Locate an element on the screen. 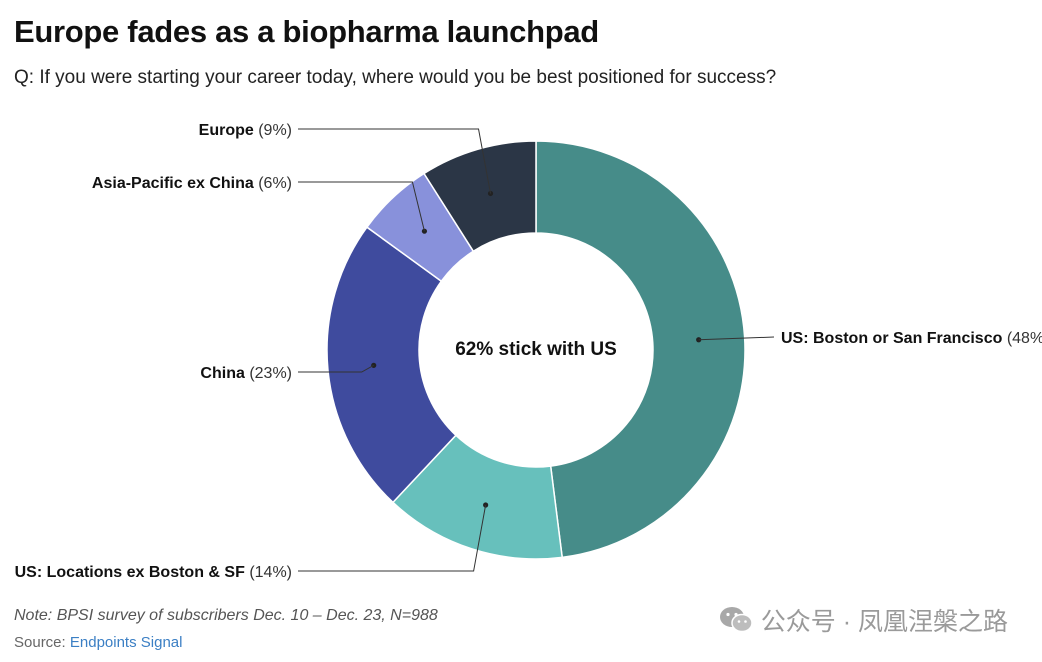 The width and height of the screenshot is (1042, 662). slice-label-china: China (23%) is located at coordinates (246, 373).